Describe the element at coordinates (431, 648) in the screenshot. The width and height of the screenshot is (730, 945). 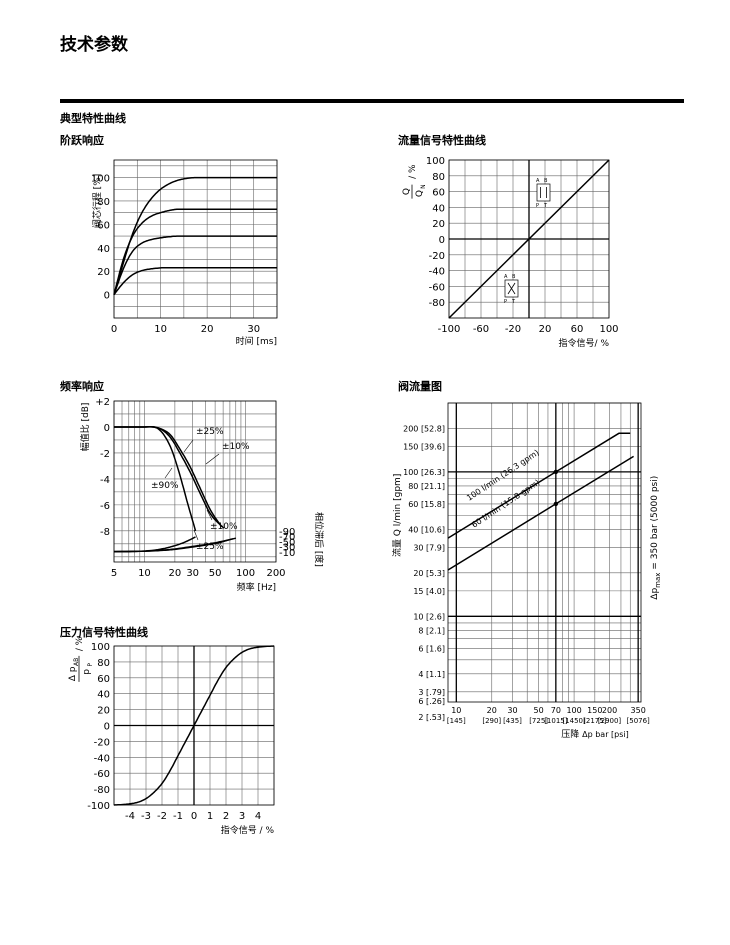
I see `y-tick-label: 6 [1.6]` at that location.